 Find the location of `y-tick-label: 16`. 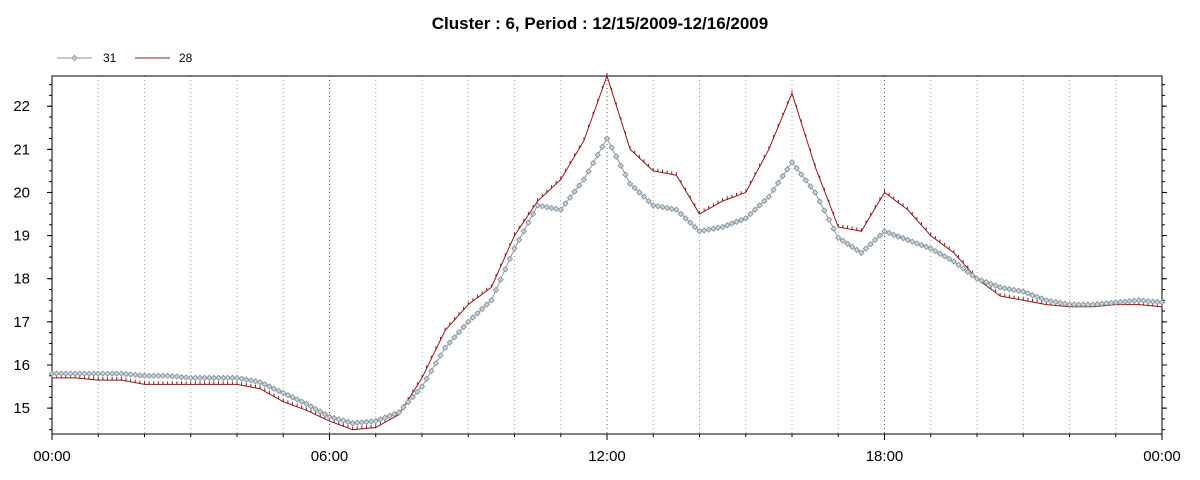

y-tick-label: 16 is located at coordinates (21, 365).